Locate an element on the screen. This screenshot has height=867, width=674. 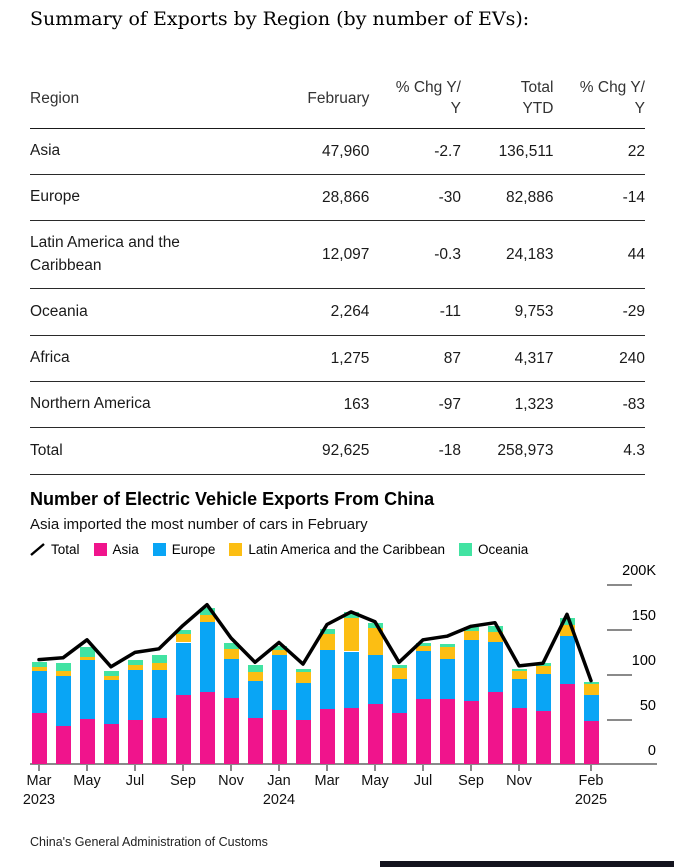
chg-cell: 87 is located at coordinates (452, 358).